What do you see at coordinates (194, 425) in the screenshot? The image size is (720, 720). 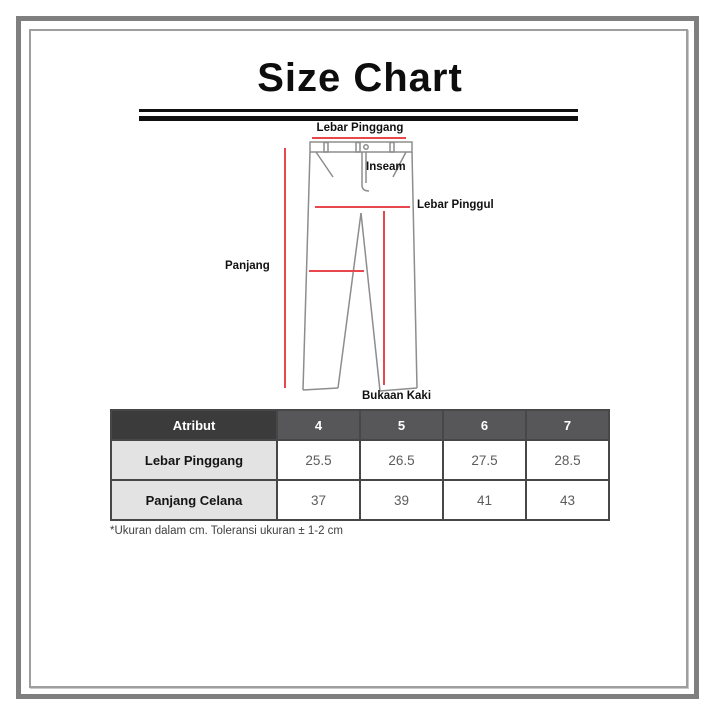 I see `table-header-attribute: Atribut` at bounding box center [194, 425].